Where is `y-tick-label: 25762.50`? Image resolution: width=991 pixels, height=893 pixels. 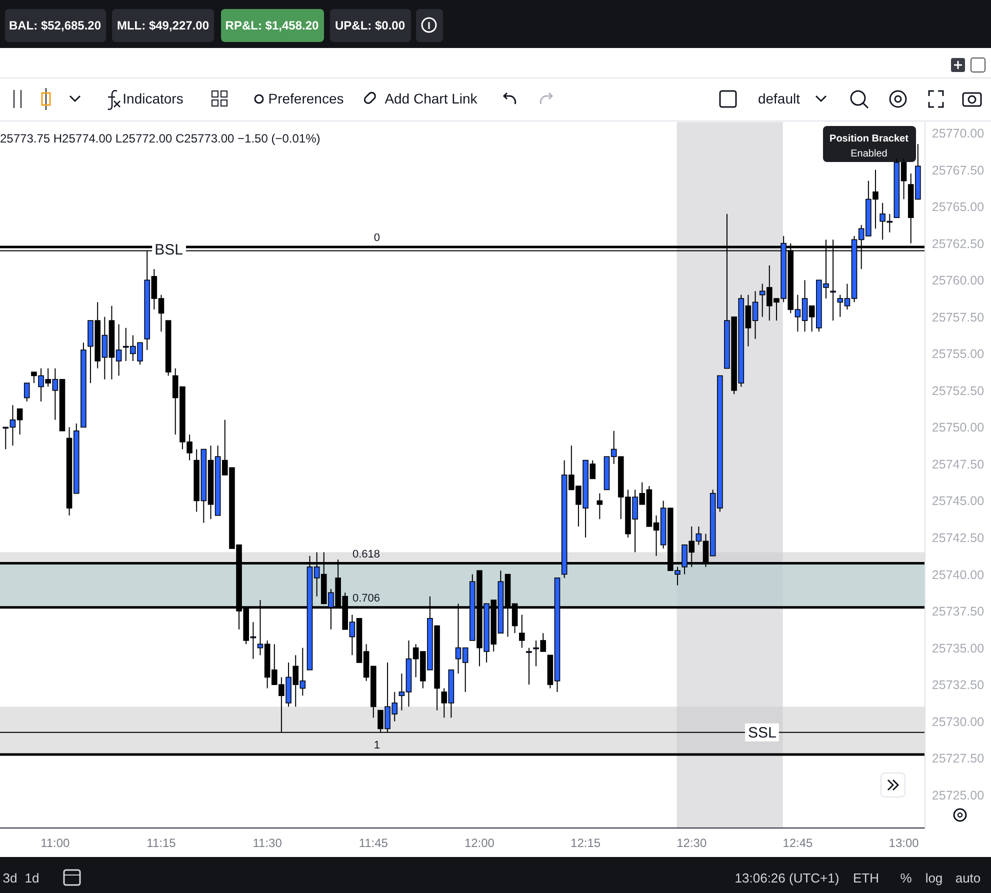 y-tick-label: 25762.50 is located at coordinates (958, 243).